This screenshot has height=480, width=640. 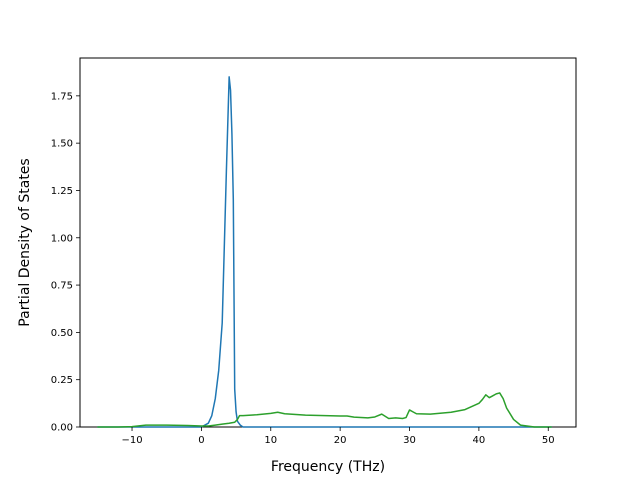 I want to click on y-tick-label: 0.75, so click(x=62, y=286).